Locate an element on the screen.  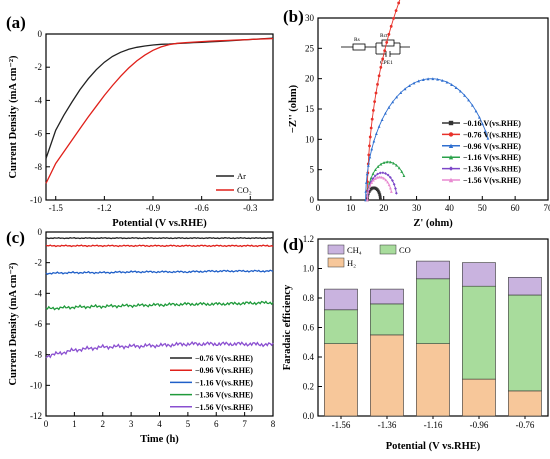
x-tick-label: 6 is located at coordinates (216, 424).